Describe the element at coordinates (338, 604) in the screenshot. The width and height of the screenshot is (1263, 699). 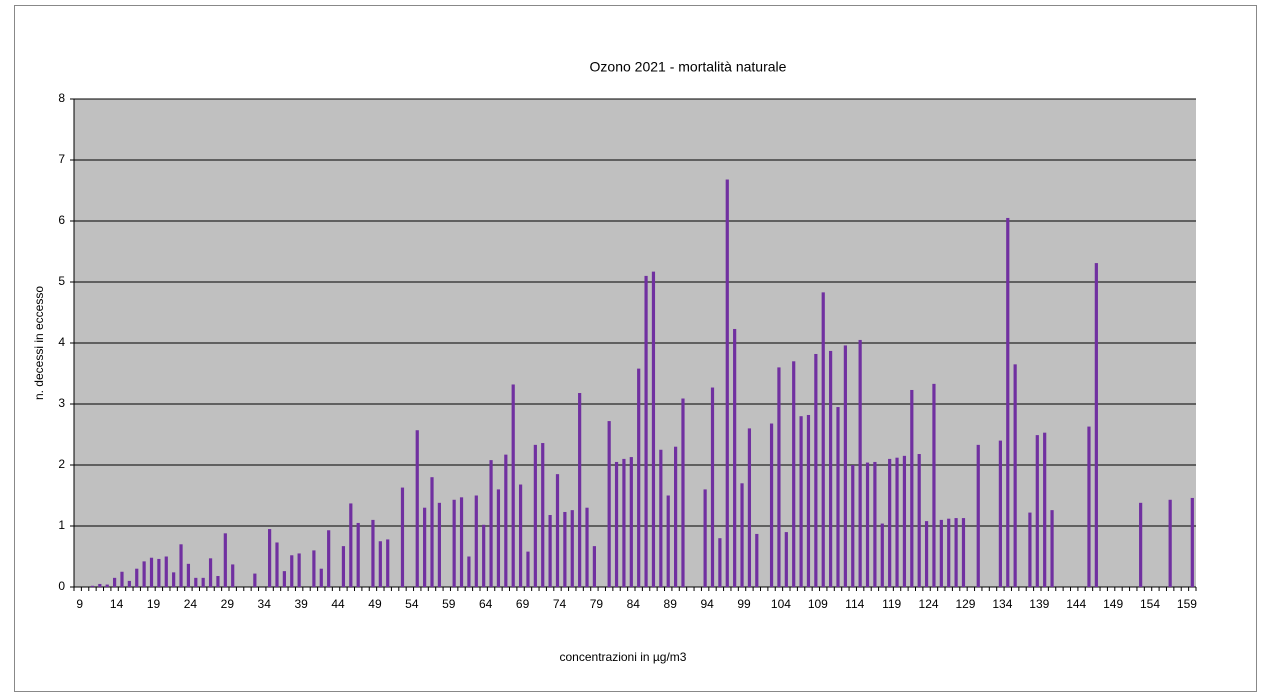
I see `x-tick-label: 44` at that location.